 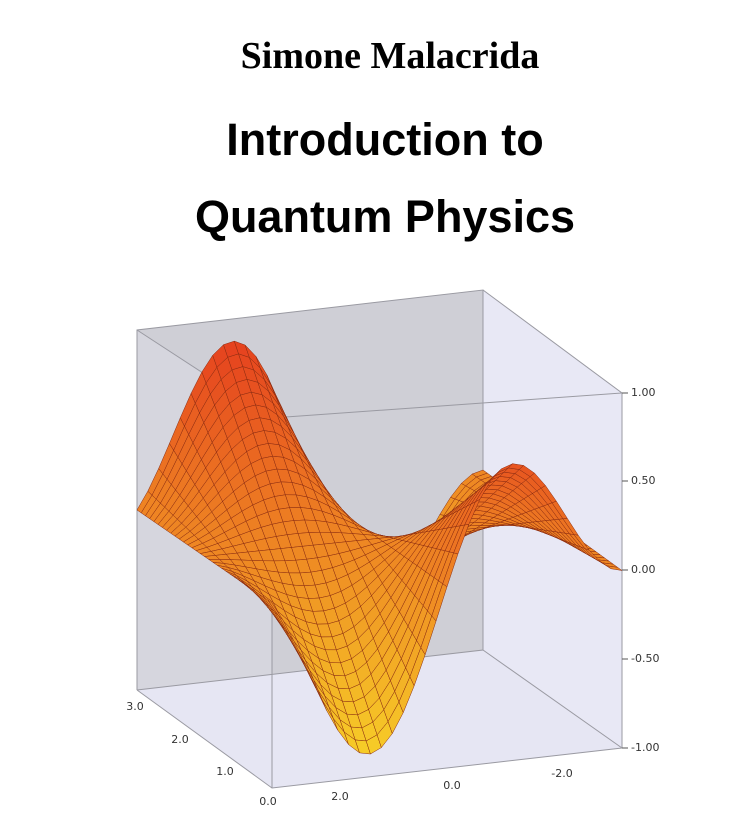 I want to click on depth-tick-label: 1.0, so click(x=225, y=771).